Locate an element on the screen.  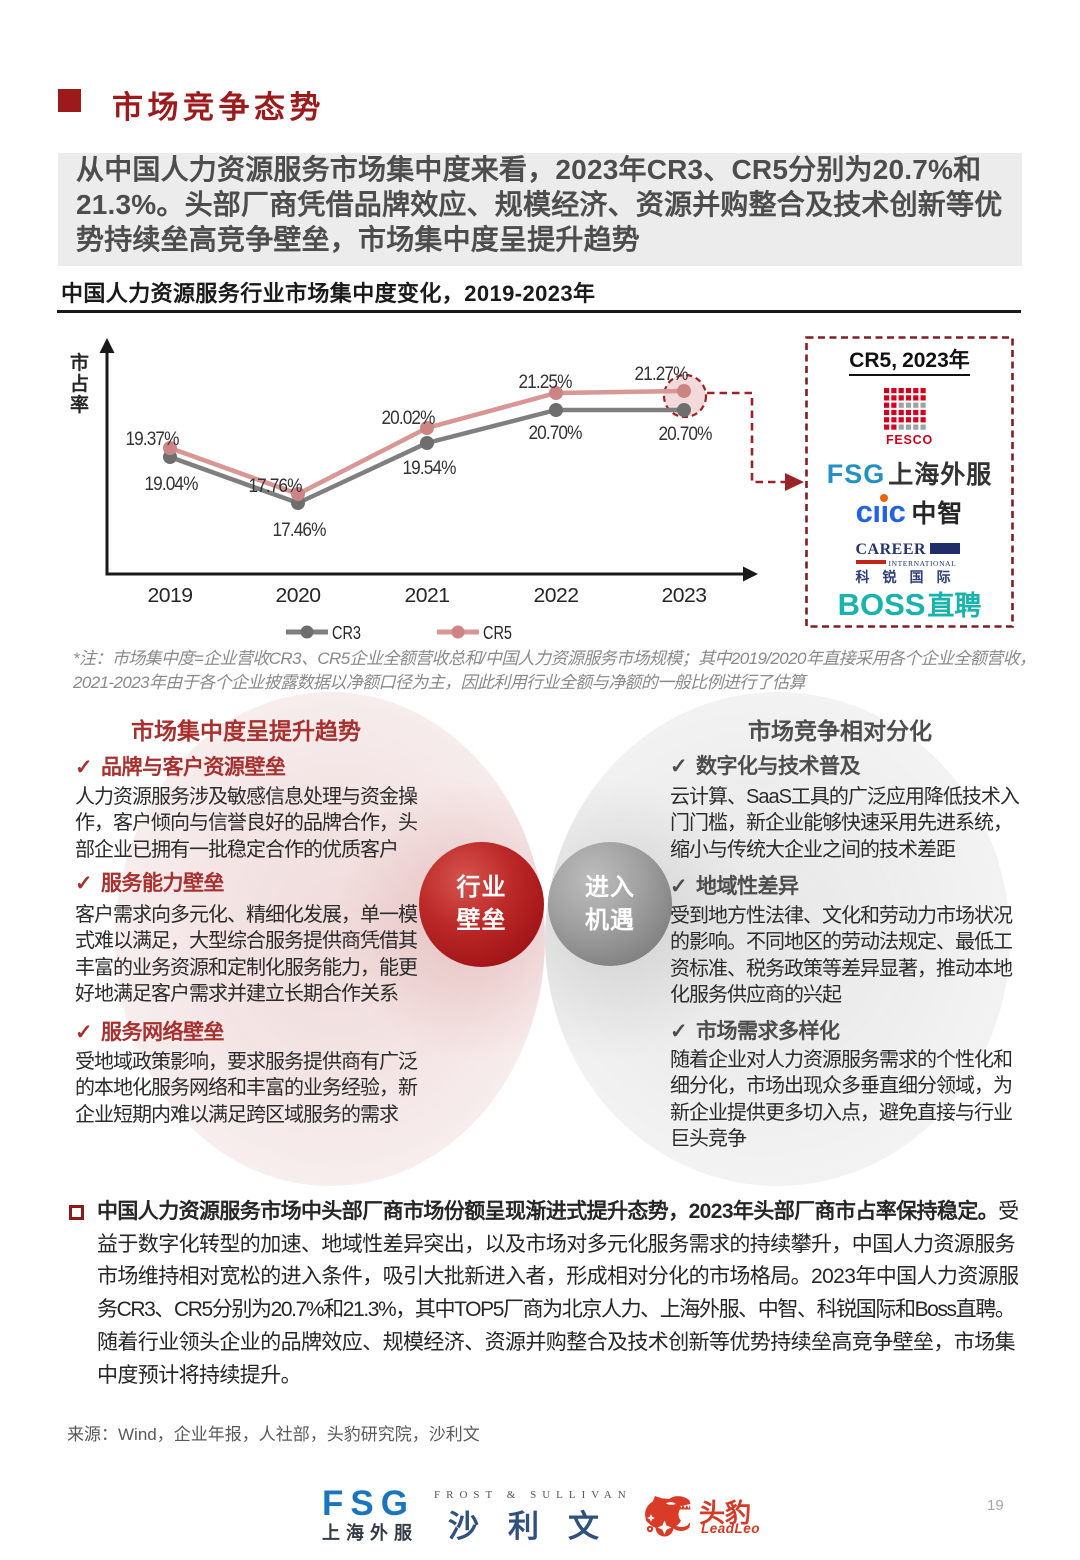
svg-text: 19.37% is located at coordinates (153, 439).